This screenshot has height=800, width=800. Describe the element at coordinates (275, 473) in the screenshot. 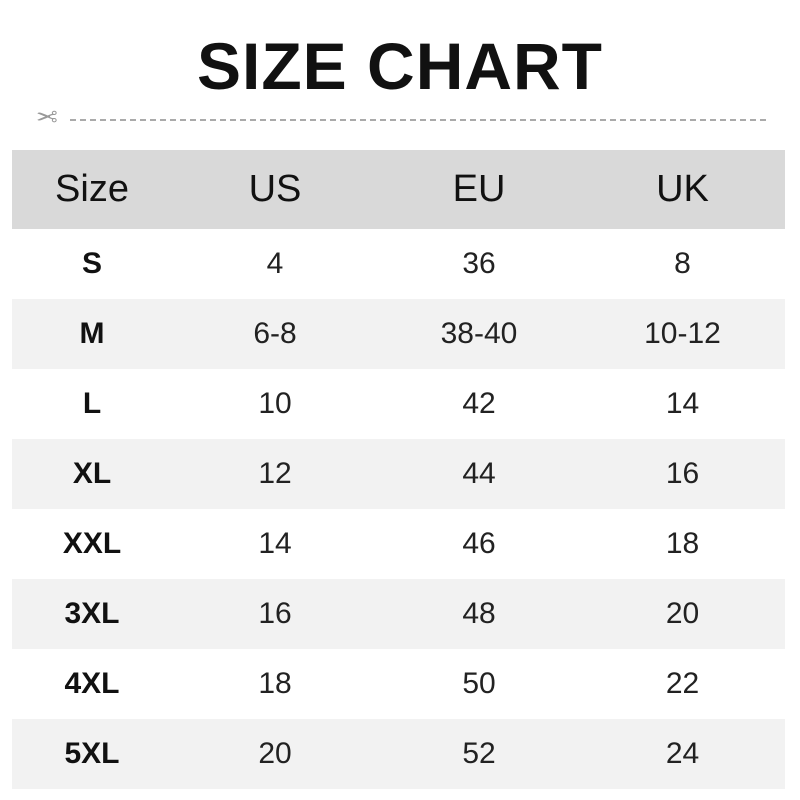

I see `cell-us: 12` at that location.